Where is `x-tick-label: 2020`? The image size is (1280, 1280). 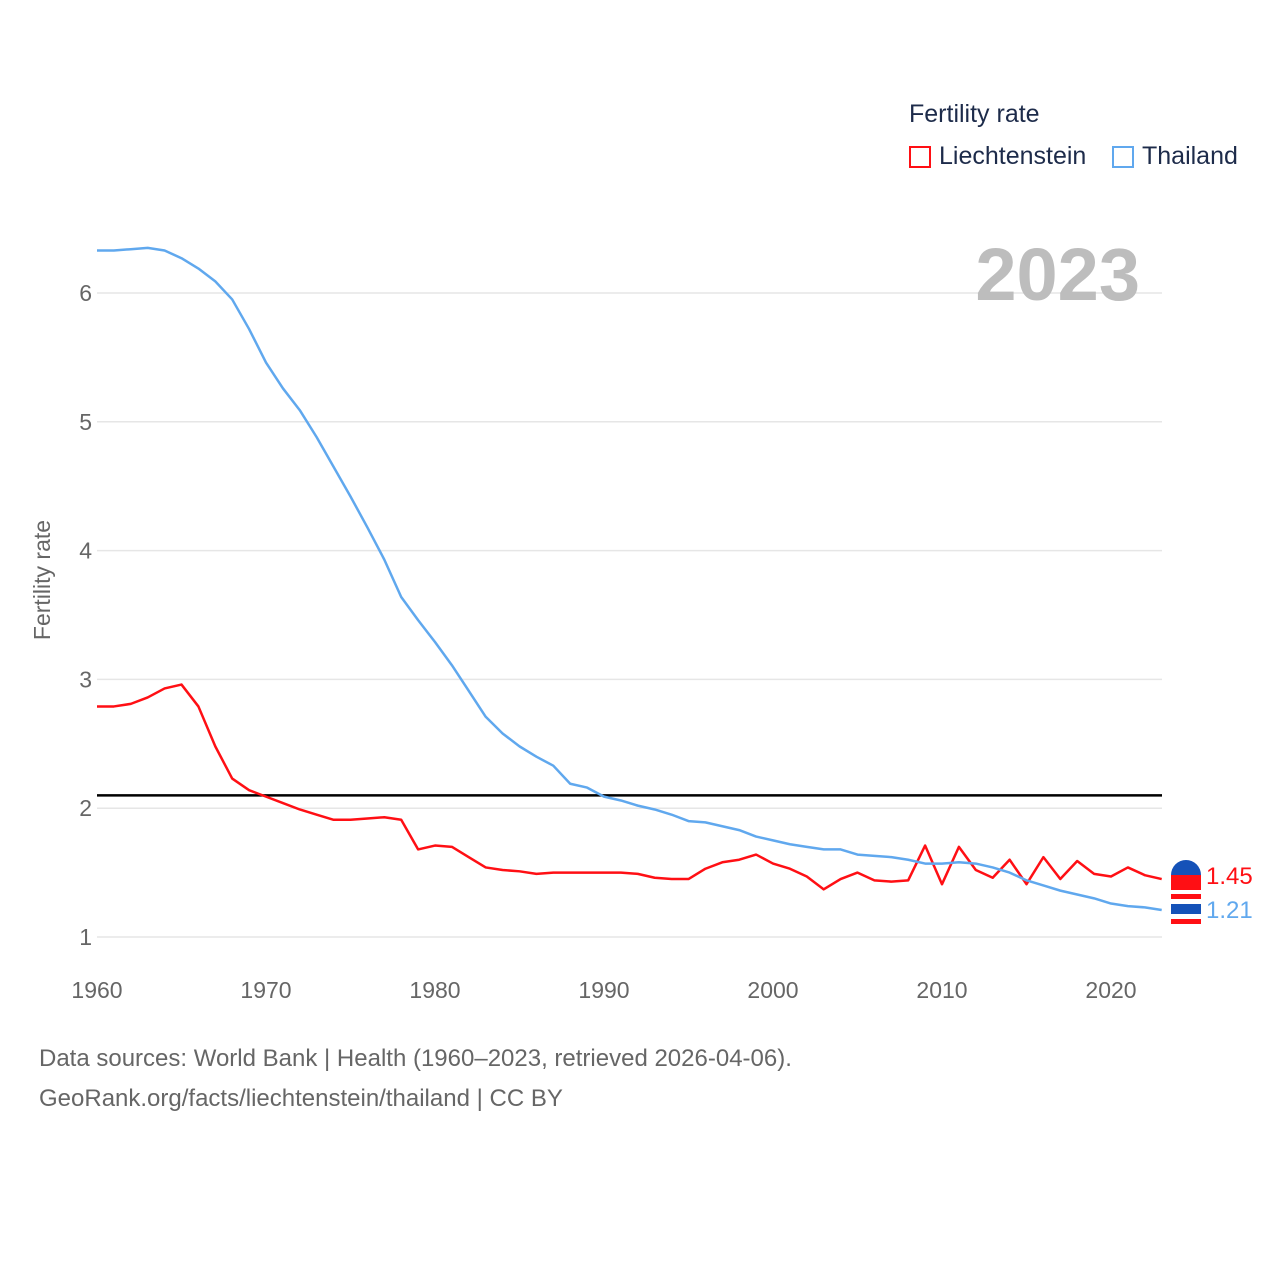
x-tick-label: 2020 is located at coordinates (1110, 990).